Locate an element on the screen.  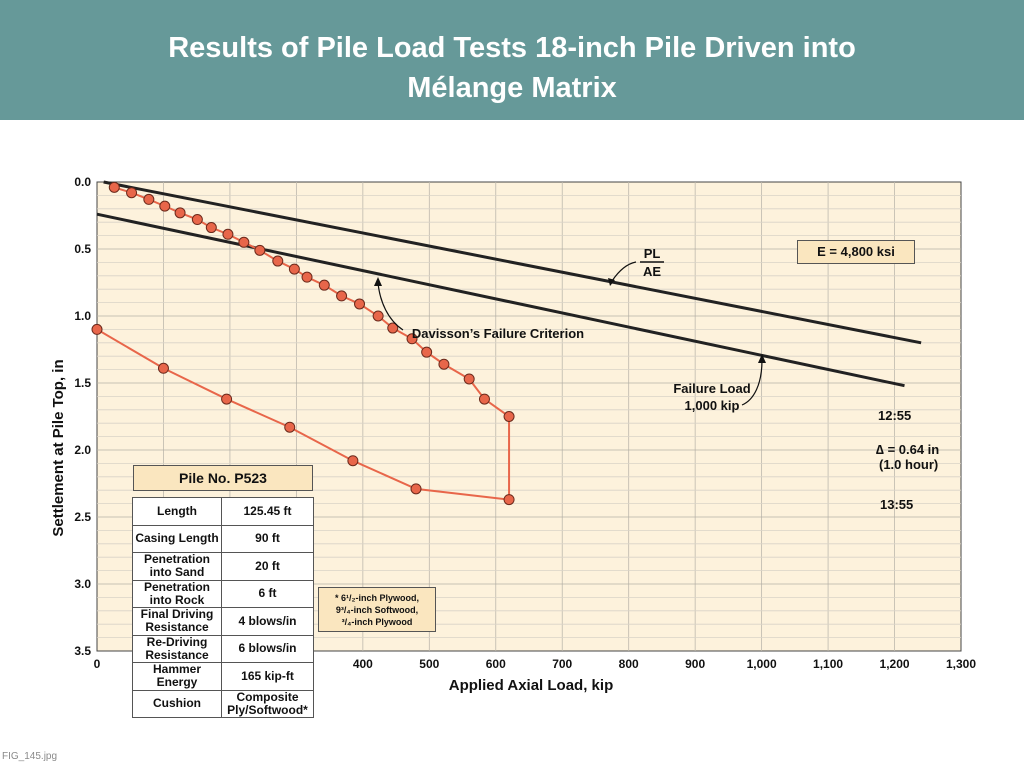
pile-table-row: Cushion Composite Ply/Softwood* is located at coordinates (223, 703).